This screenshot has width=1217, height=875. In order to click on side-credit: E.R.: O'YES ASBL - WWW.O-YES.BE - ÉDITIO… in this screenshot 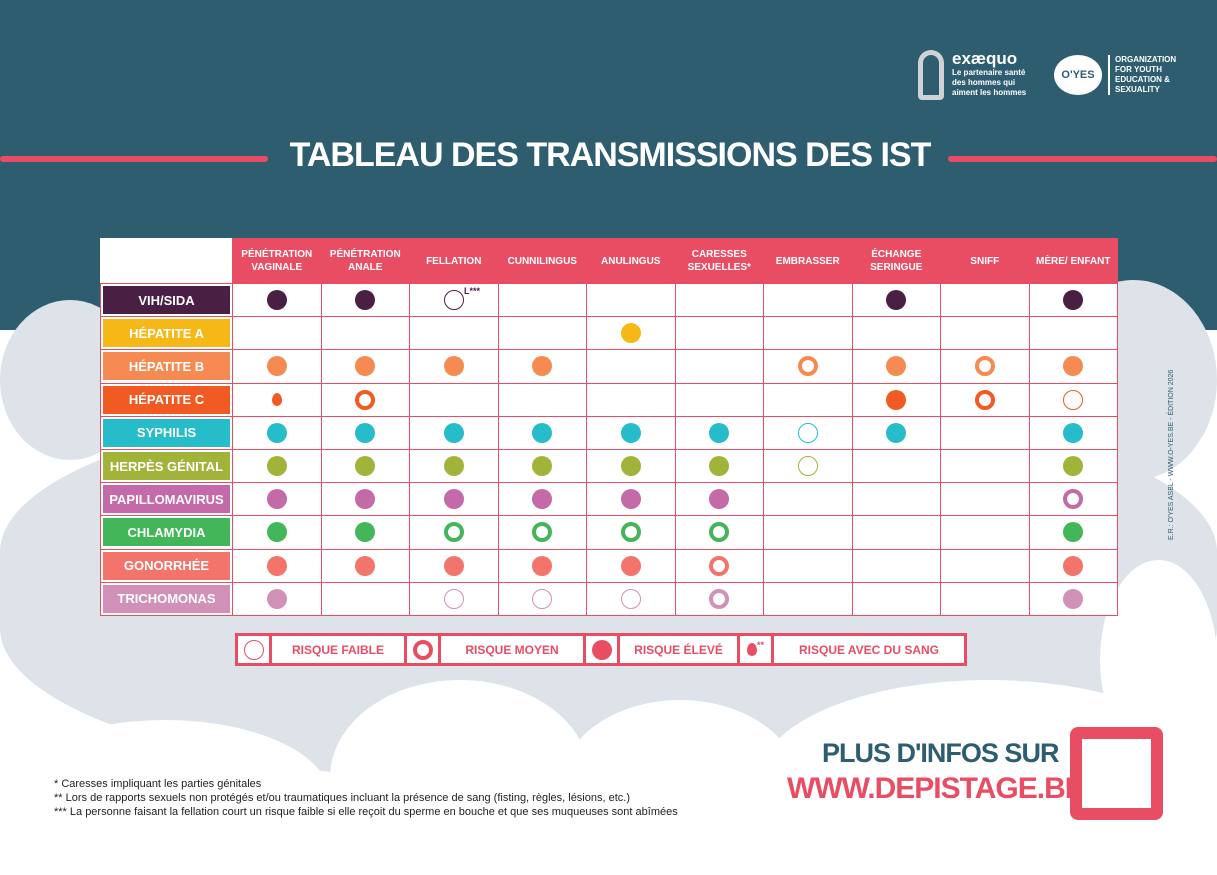, I will do `click(1171, 454)`.